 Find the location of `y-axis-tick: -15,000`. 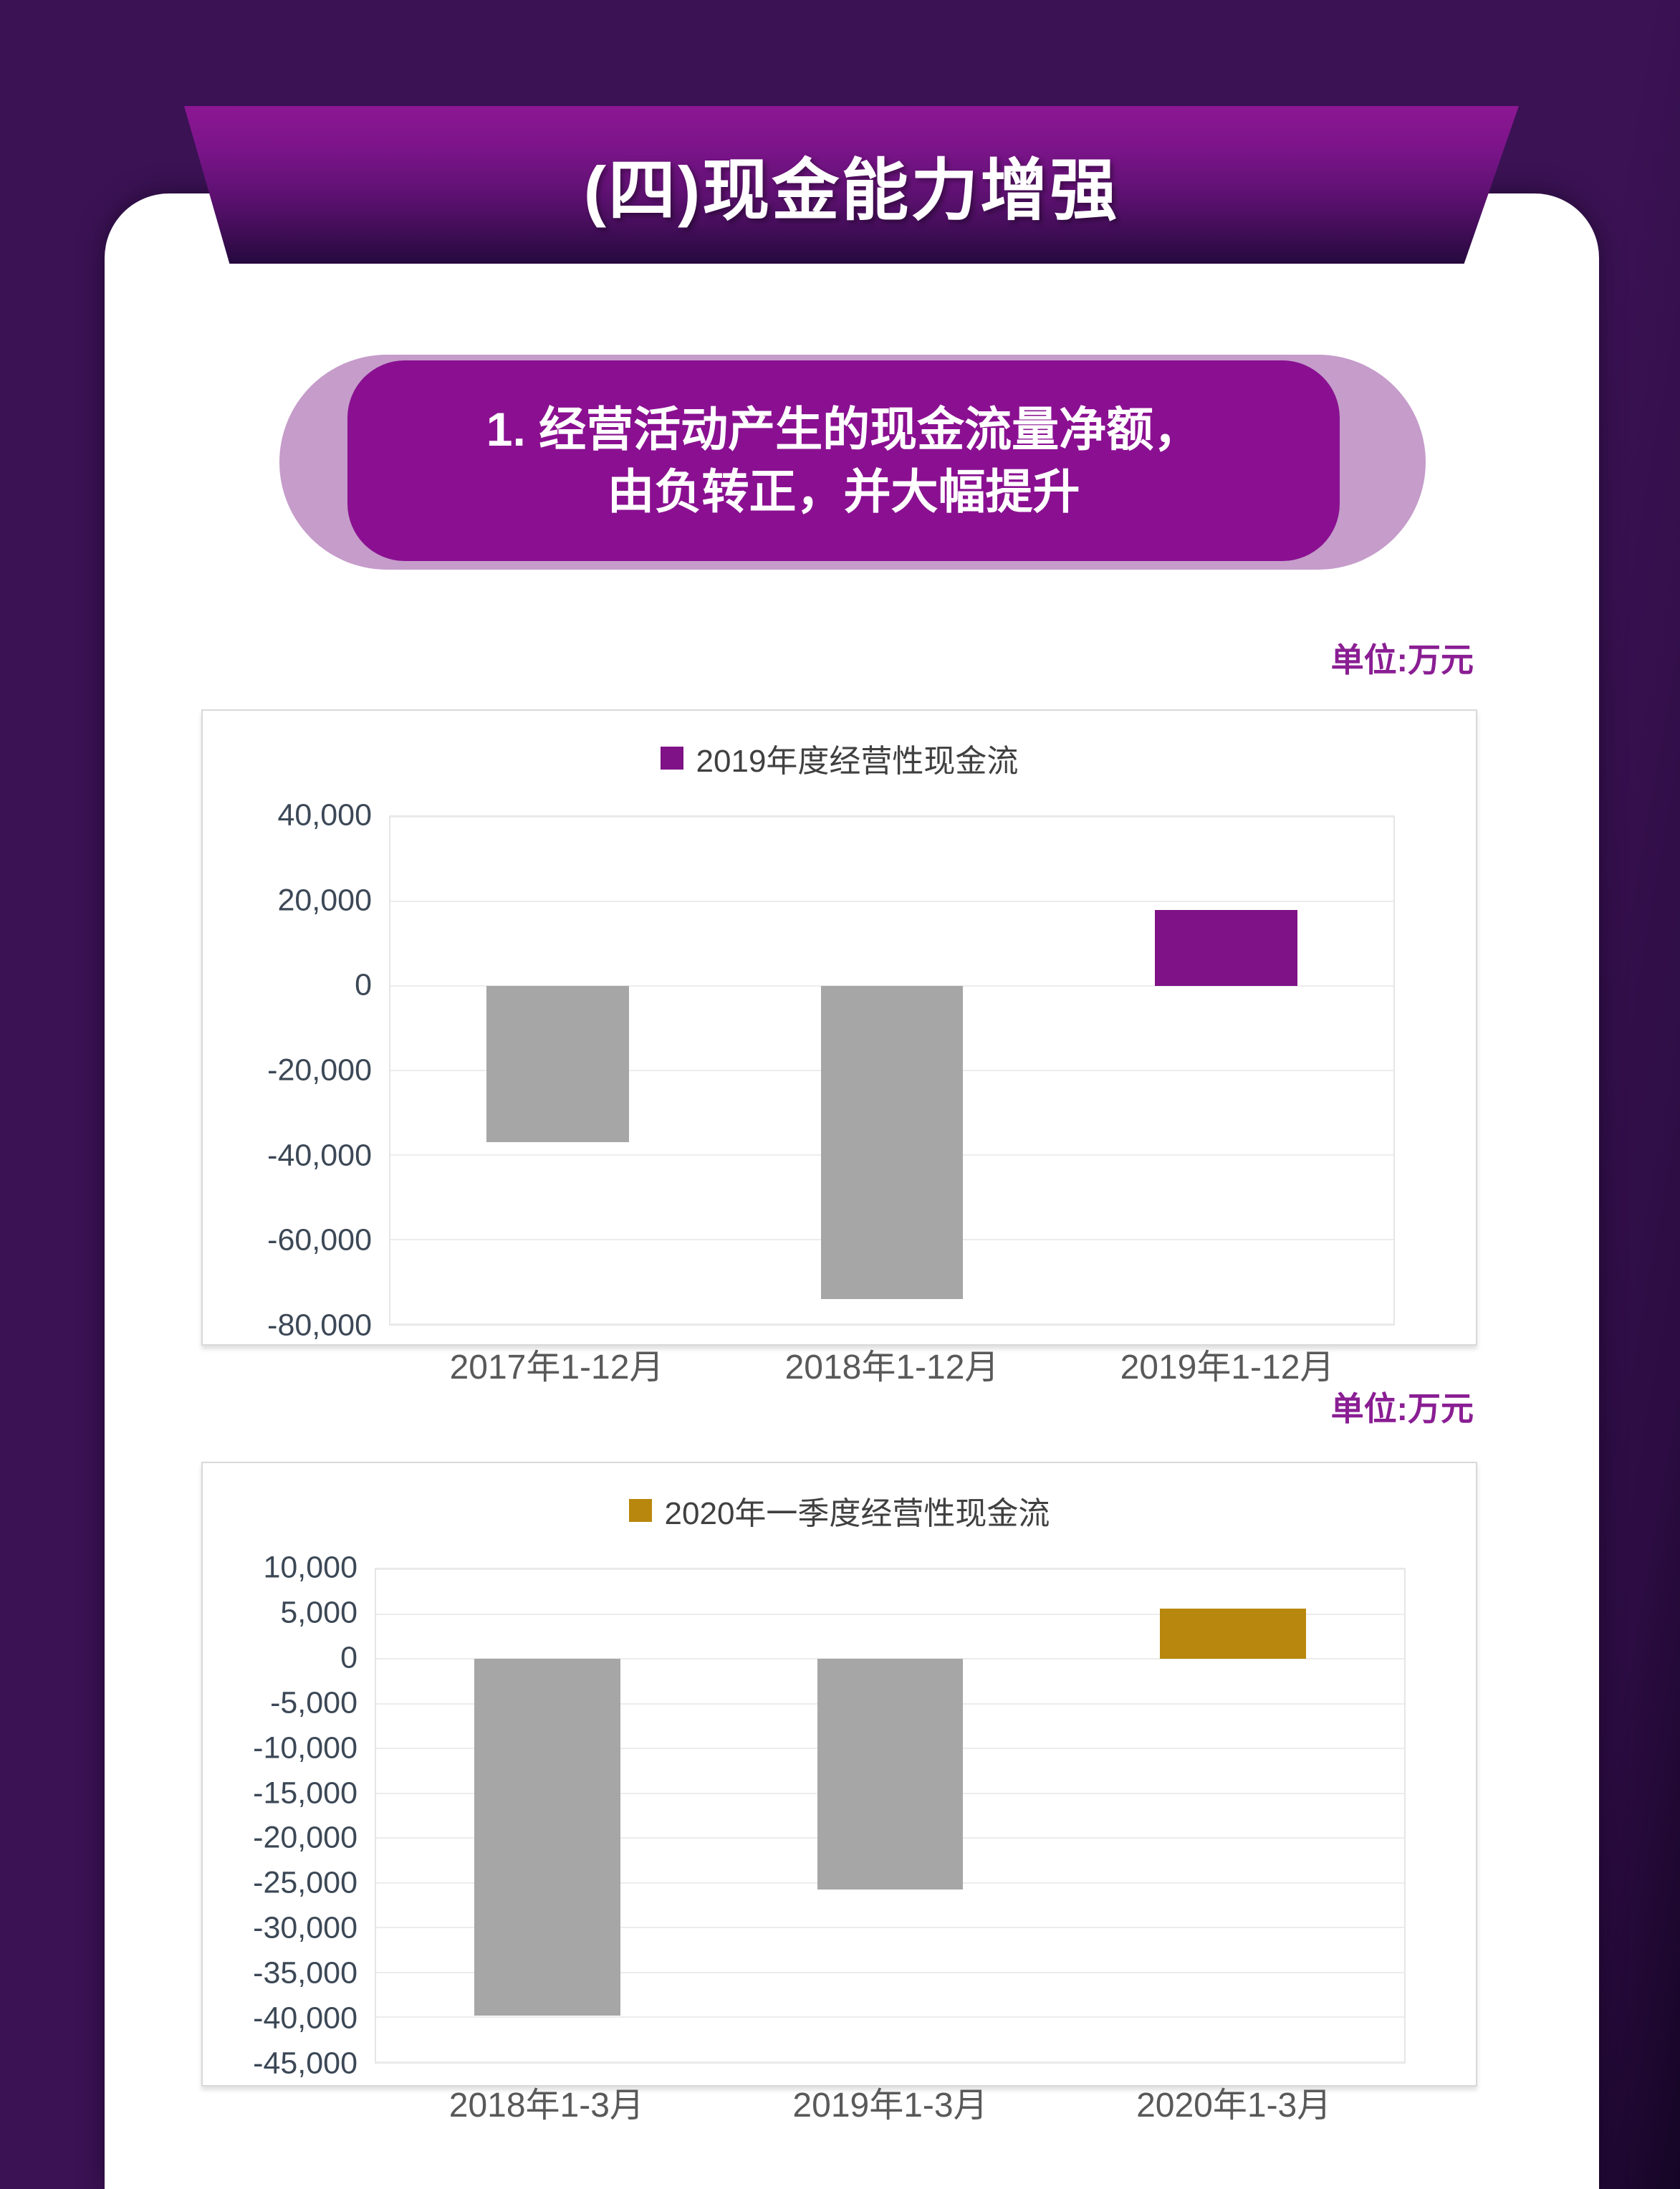

y-axis-tick: -15,000 is located at coordinates (305, 1793).